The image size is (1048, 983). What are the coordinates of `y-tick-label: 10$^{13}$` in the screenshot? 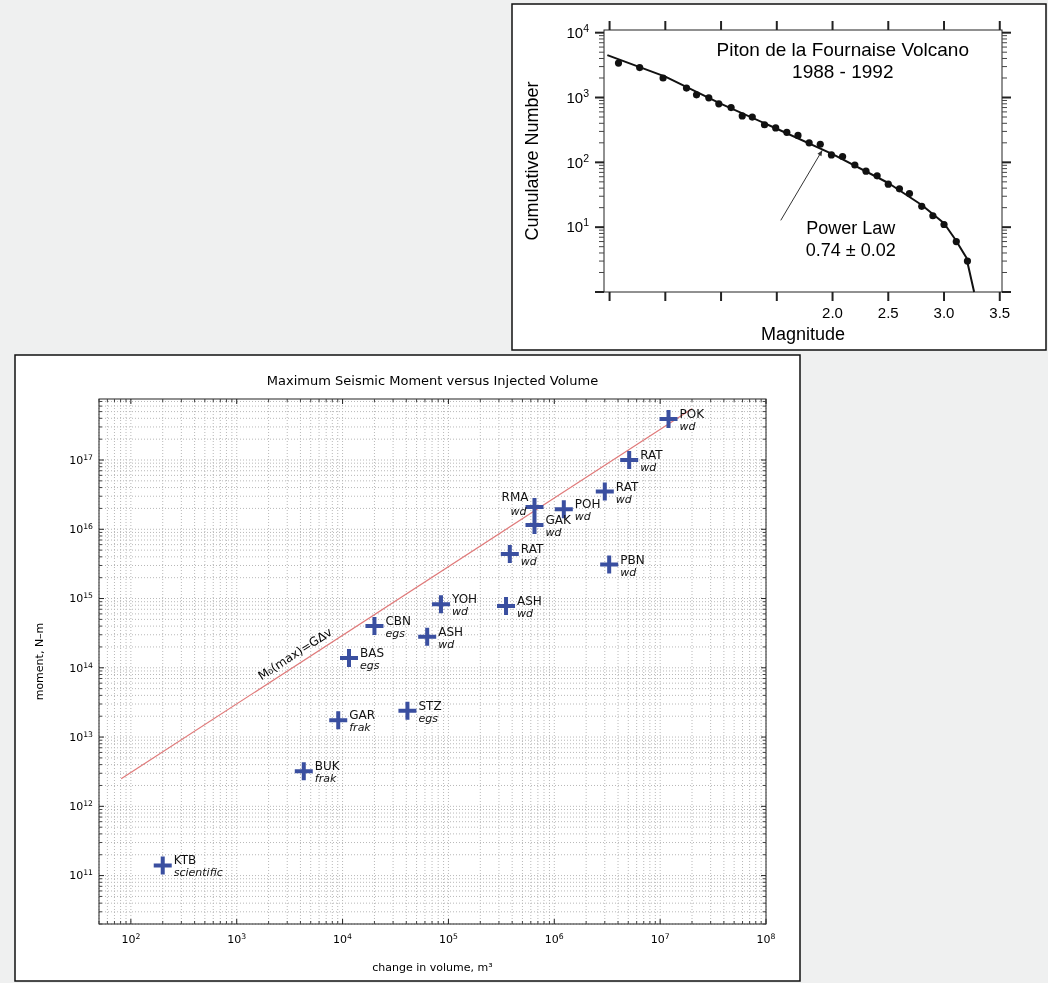 It's located at (81, 736).